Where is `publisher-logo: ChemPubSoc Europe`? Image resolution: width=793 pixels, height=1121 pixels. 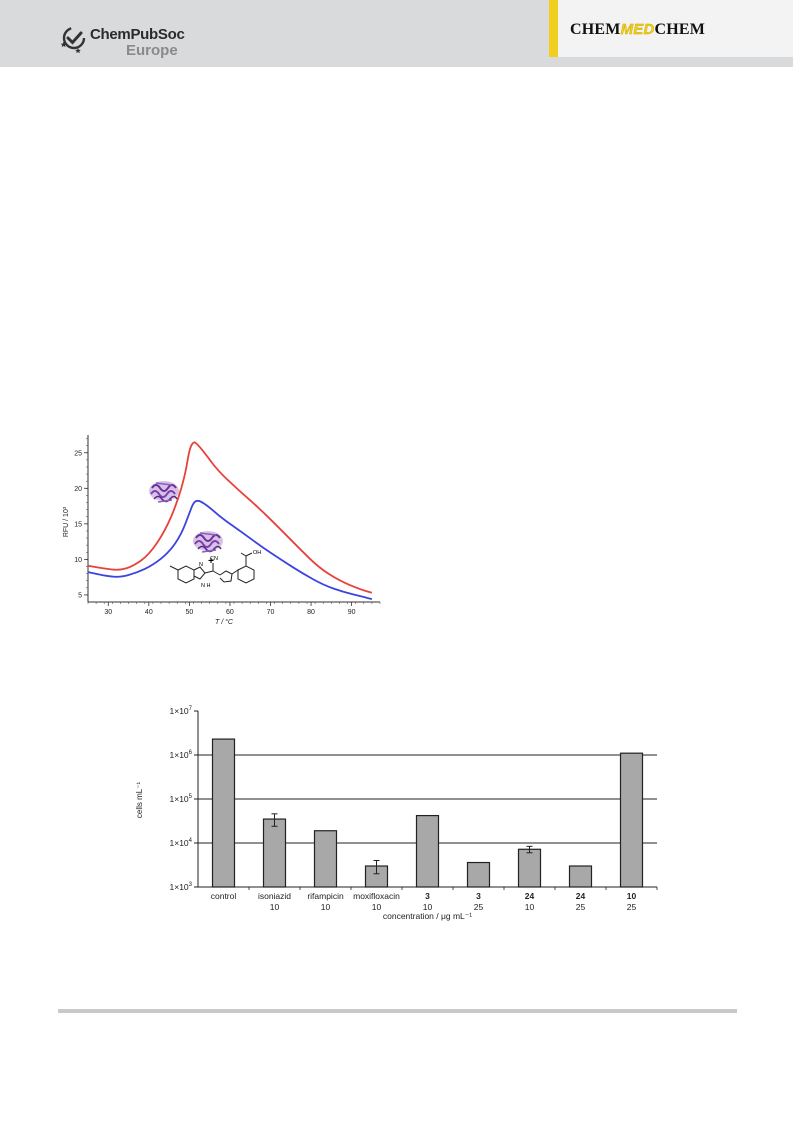
publisher-logo: ChemPubSoc Europe is located at coordinates (135, 42).